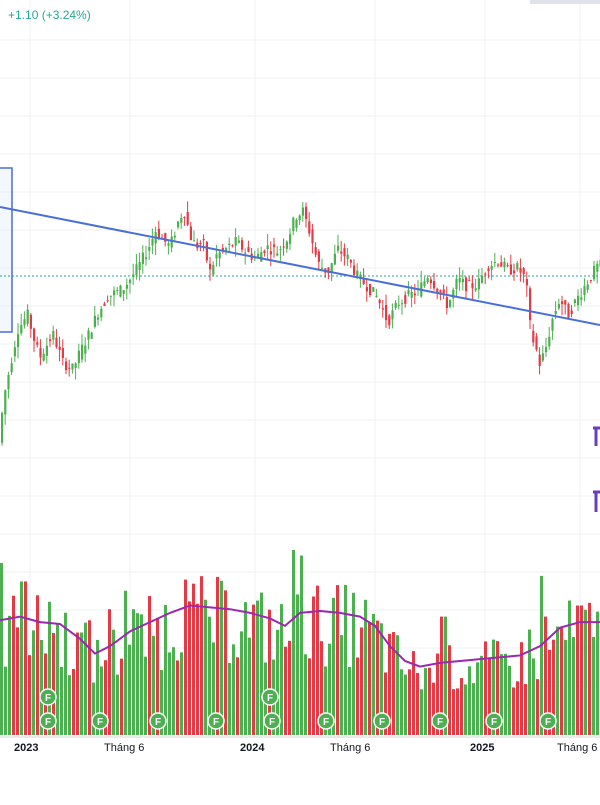 This screenshot has height=805, width=600. Describe the element at coordinates (596, 501) in the screenshot. I see `price-level-marker` at that location.